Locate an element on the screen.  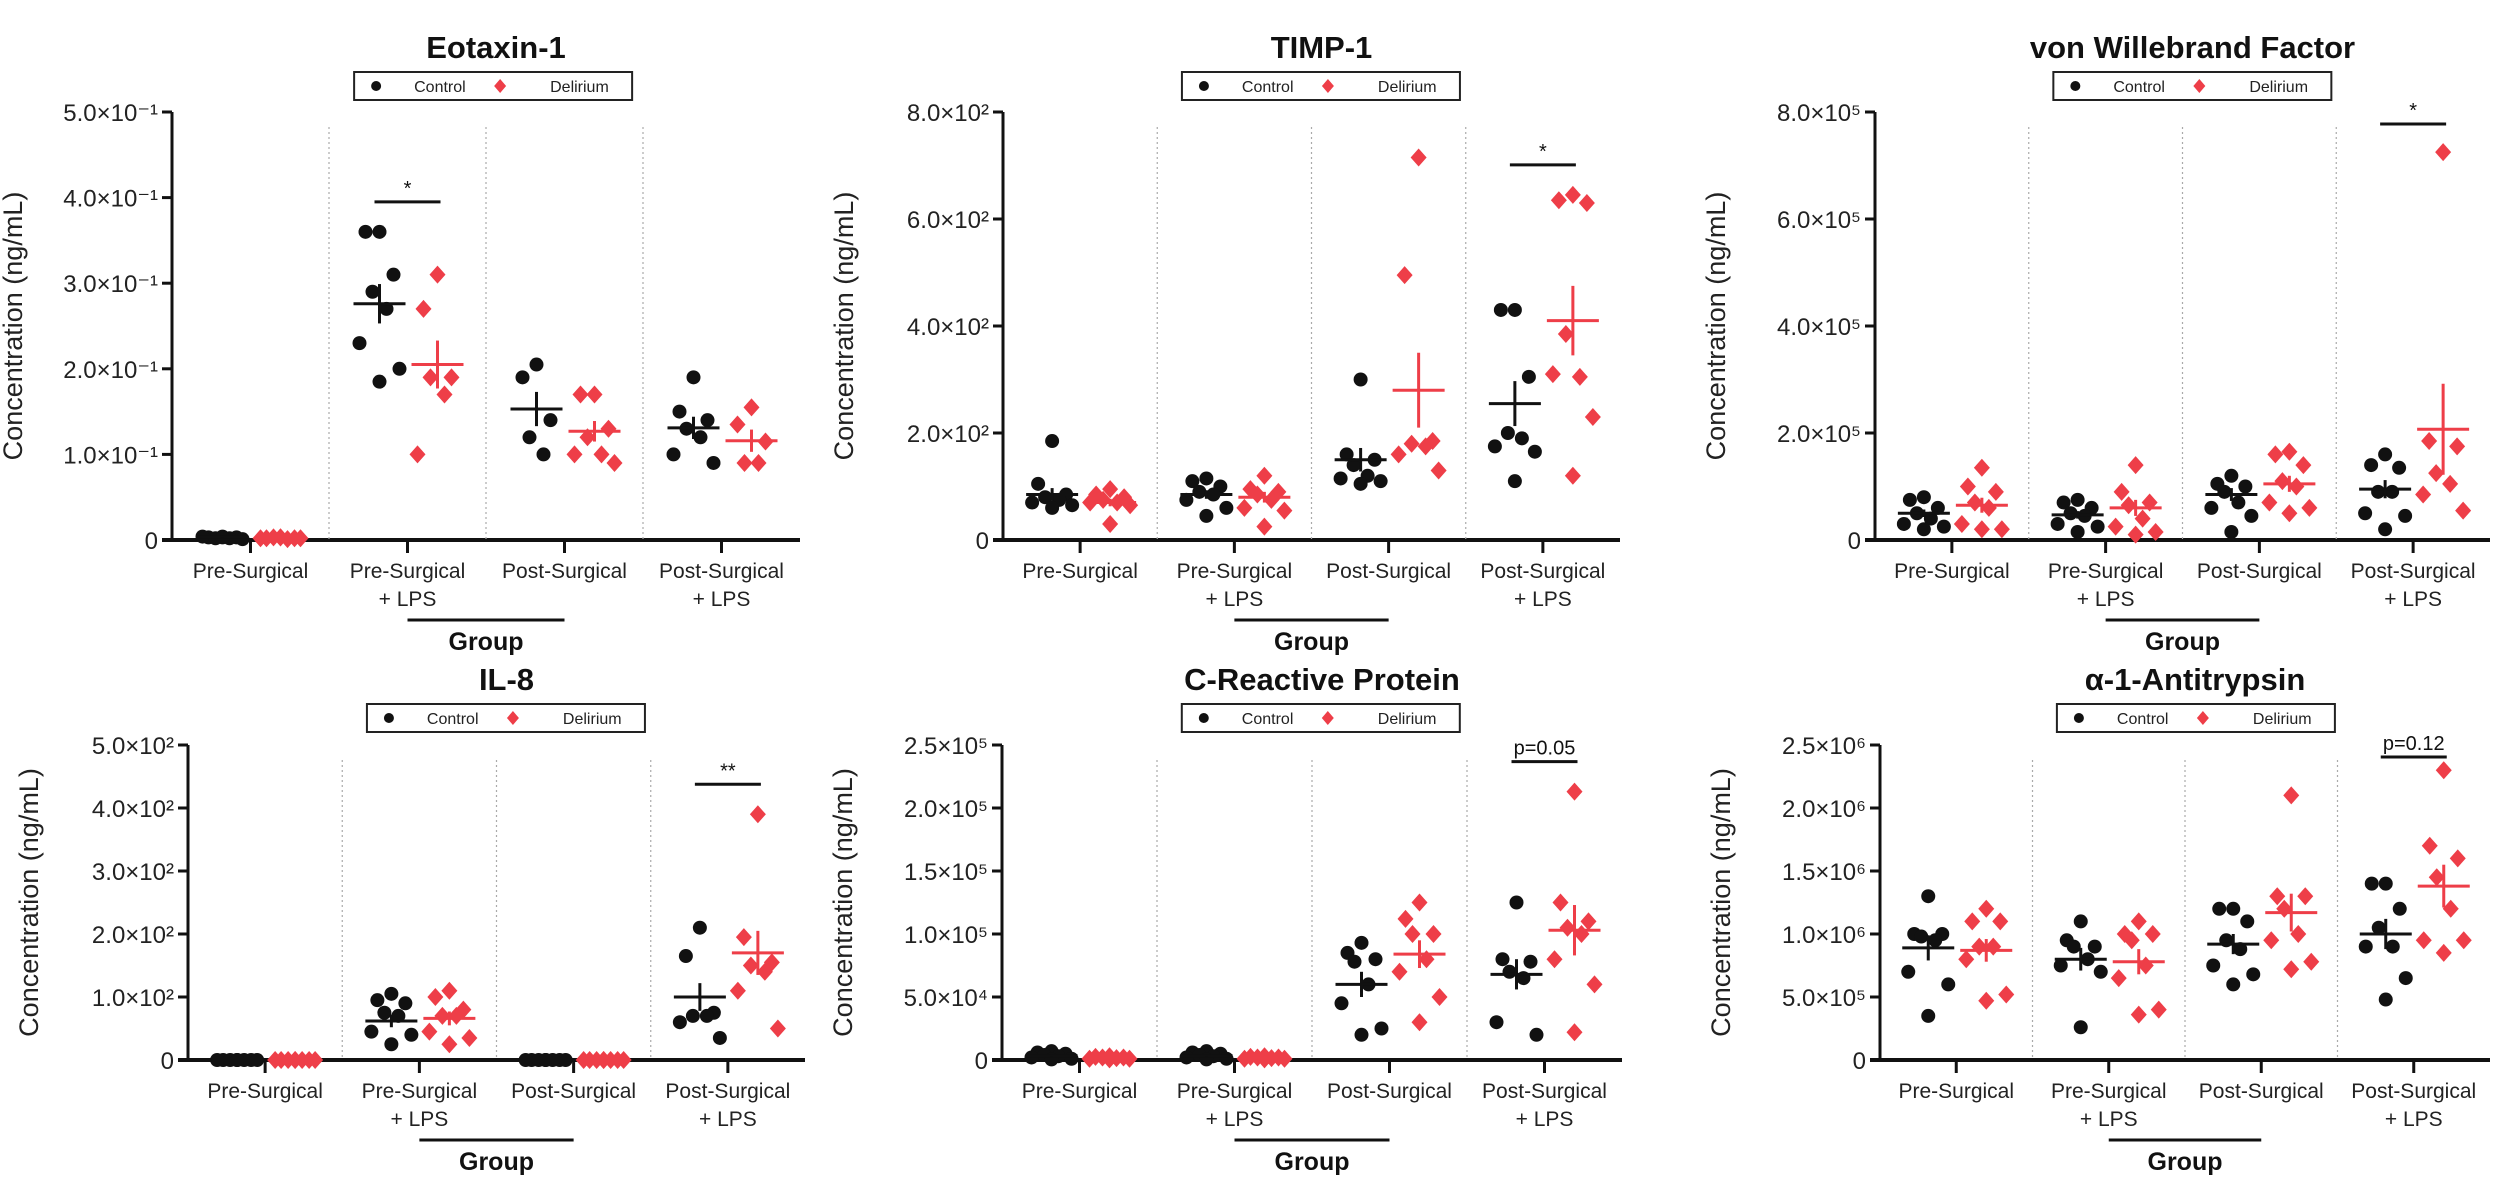
significance-label: p=0.05 is located at coordinates (1545, 749).